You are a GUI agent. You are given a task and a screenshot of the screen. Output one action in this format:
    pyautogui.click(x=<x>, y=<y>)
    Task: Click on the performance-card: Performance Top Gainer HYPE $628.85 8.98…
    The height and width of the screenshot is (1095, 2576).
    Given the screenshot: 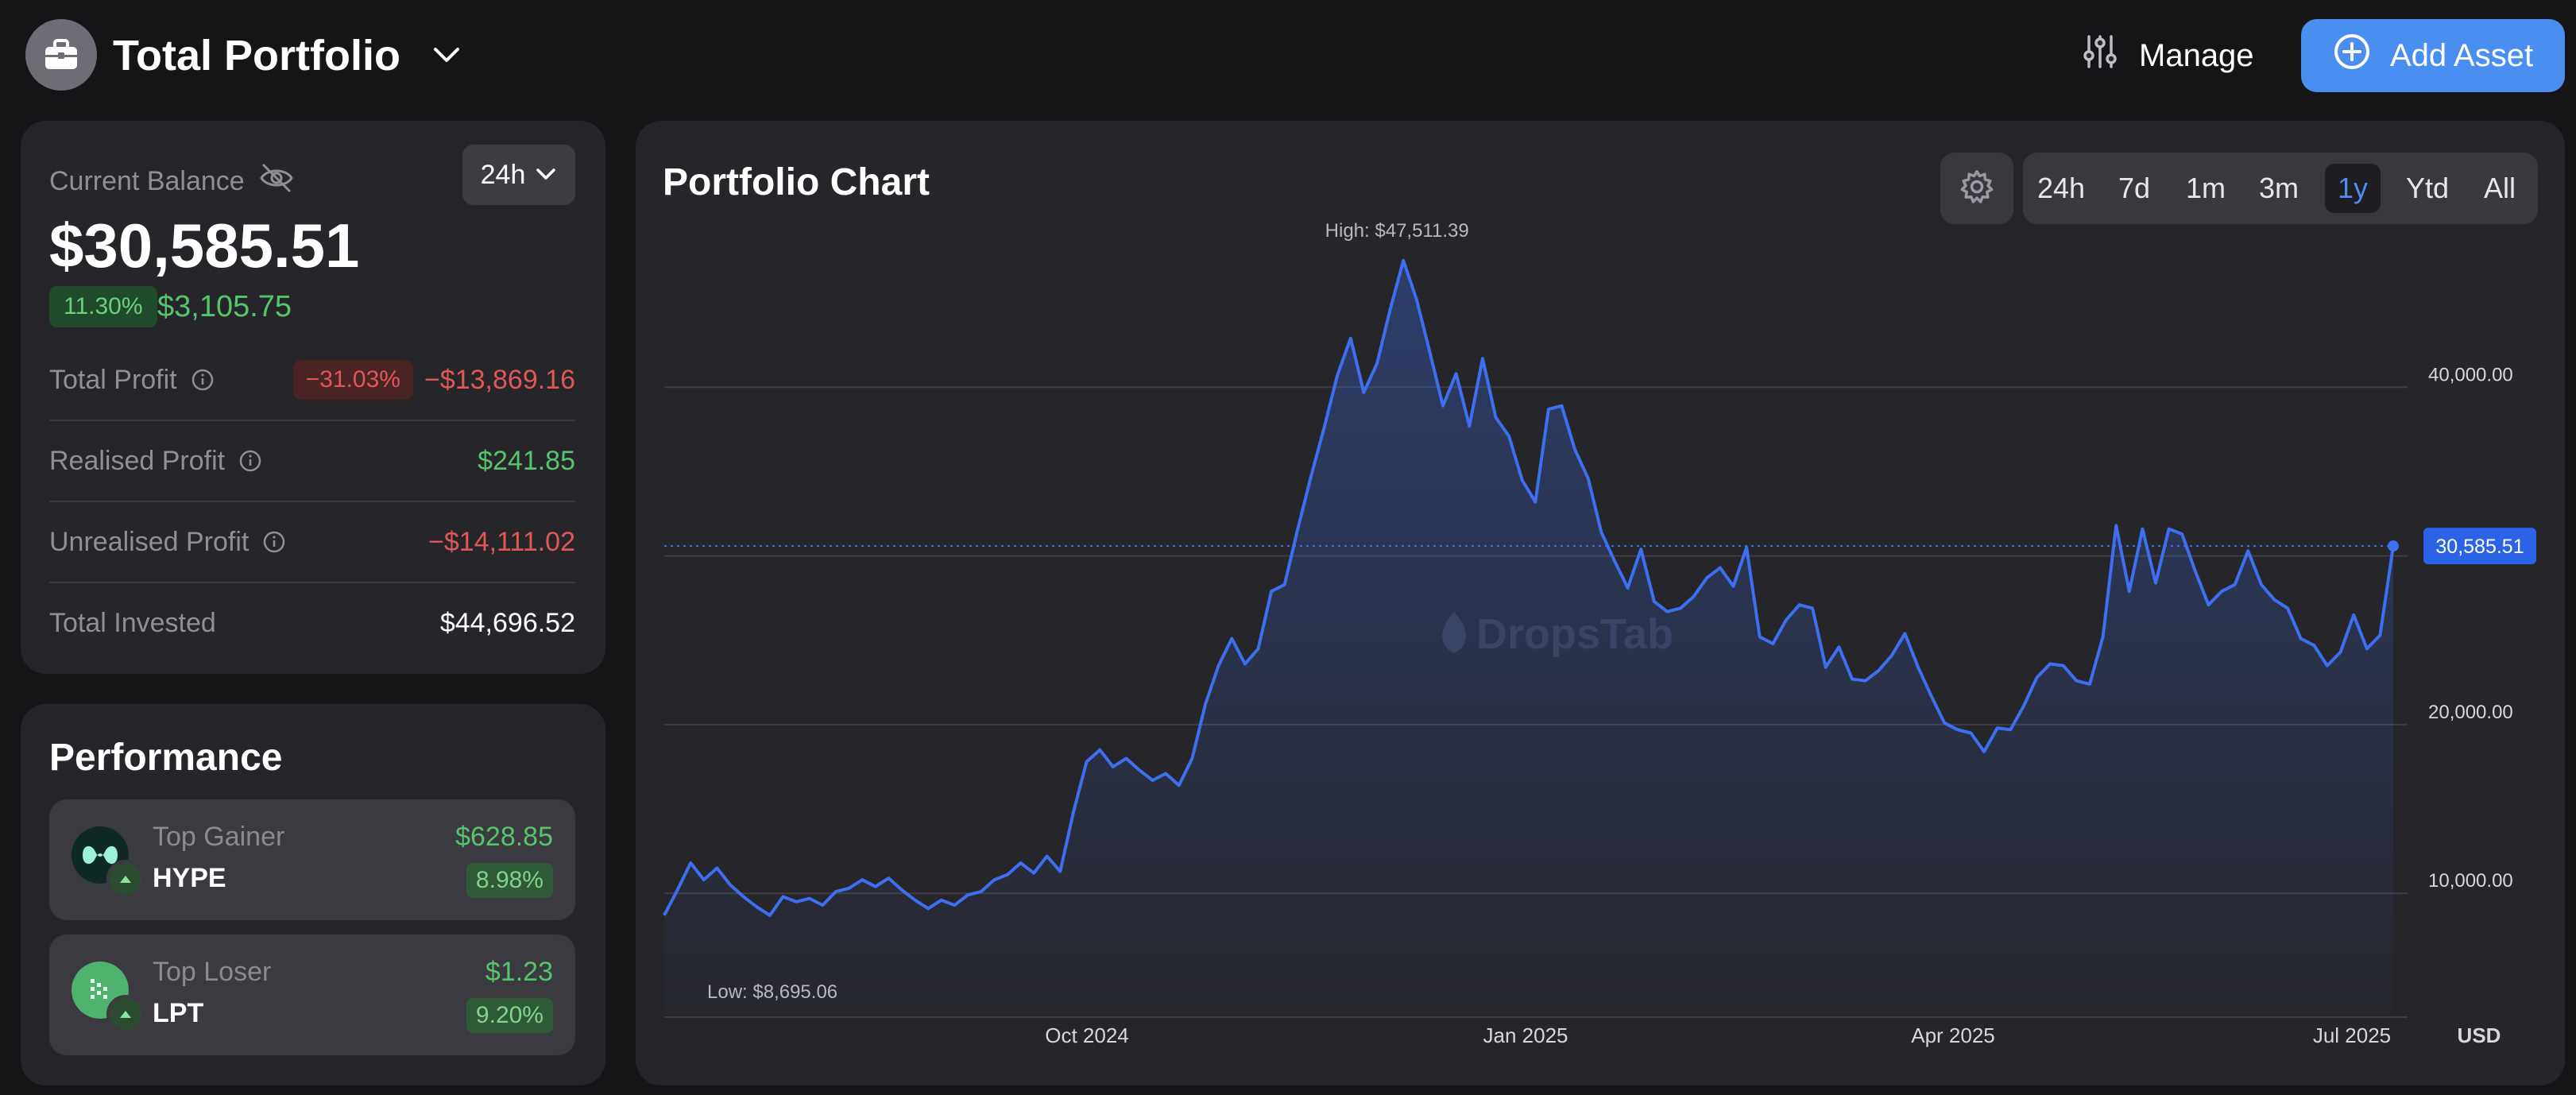 What is the action you would take?
    pyautogui.click(x=313, y=895)
    